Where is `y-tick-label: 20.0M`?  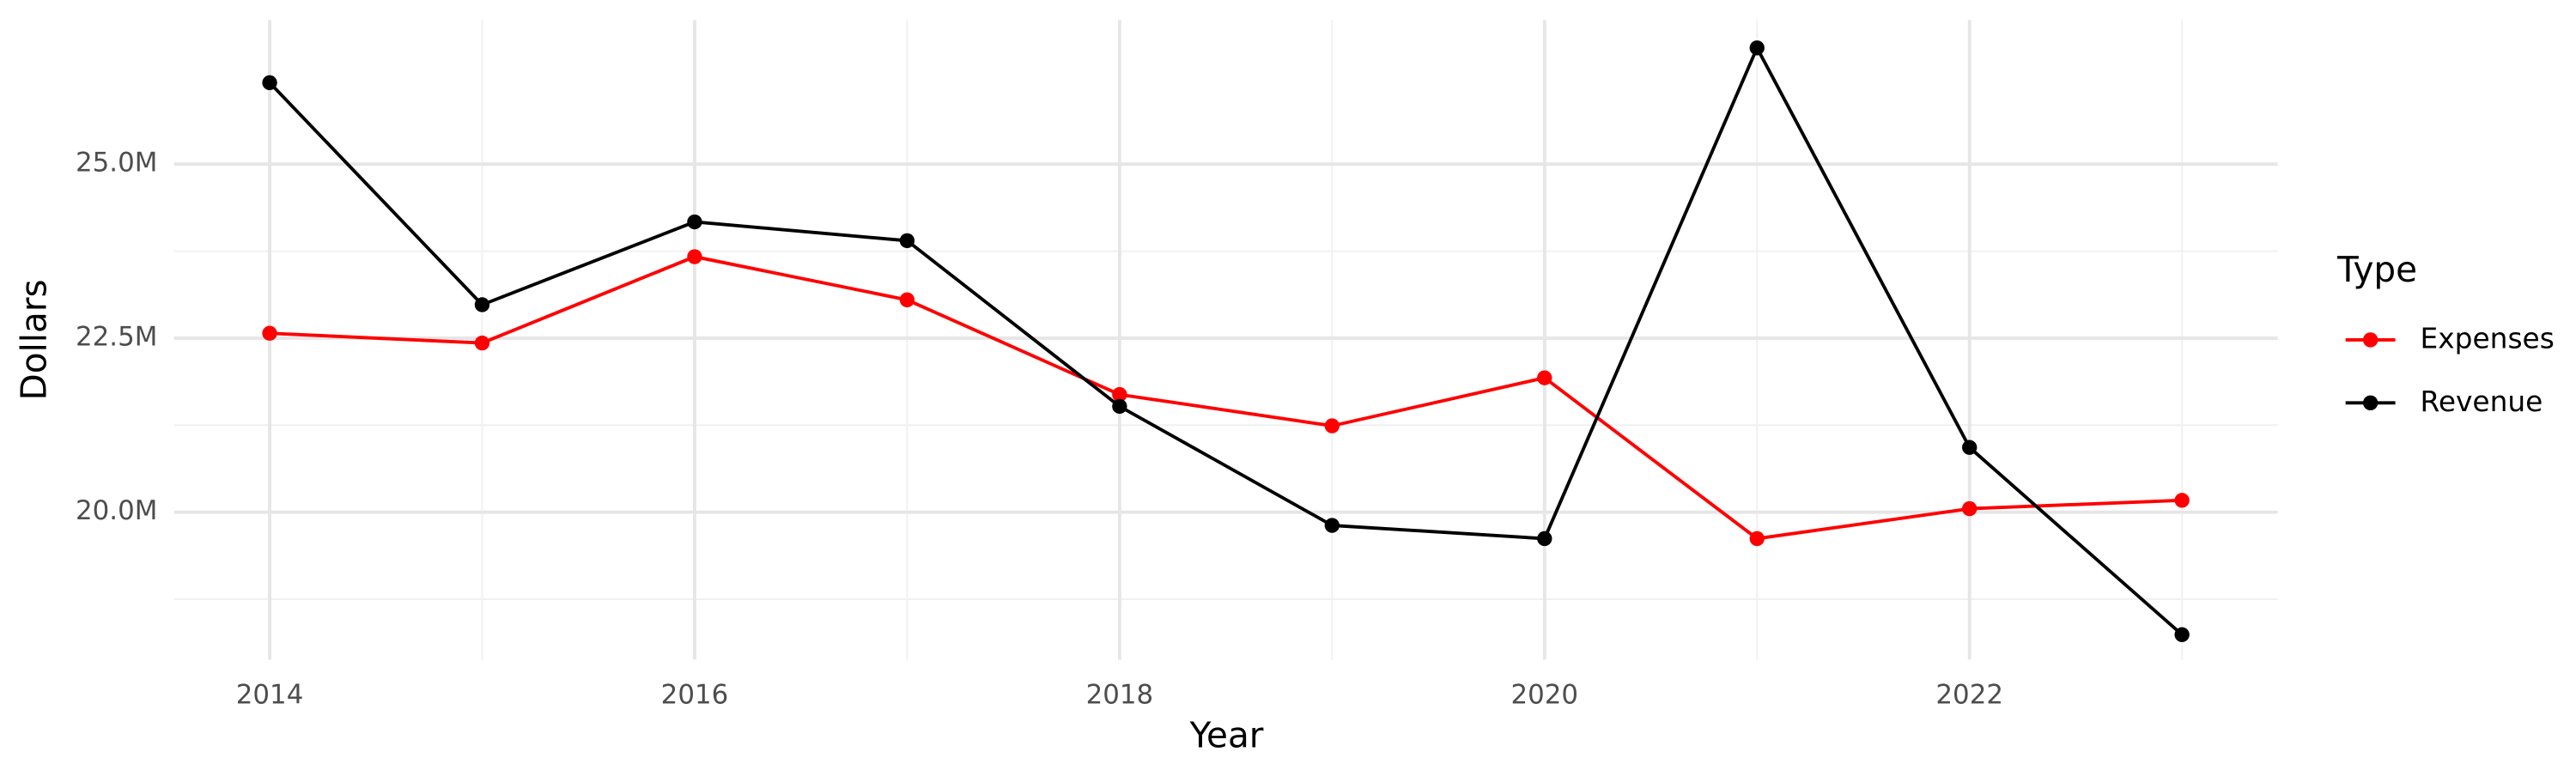
y-tick-label: 20.0M is located at coordinates (117, 511).